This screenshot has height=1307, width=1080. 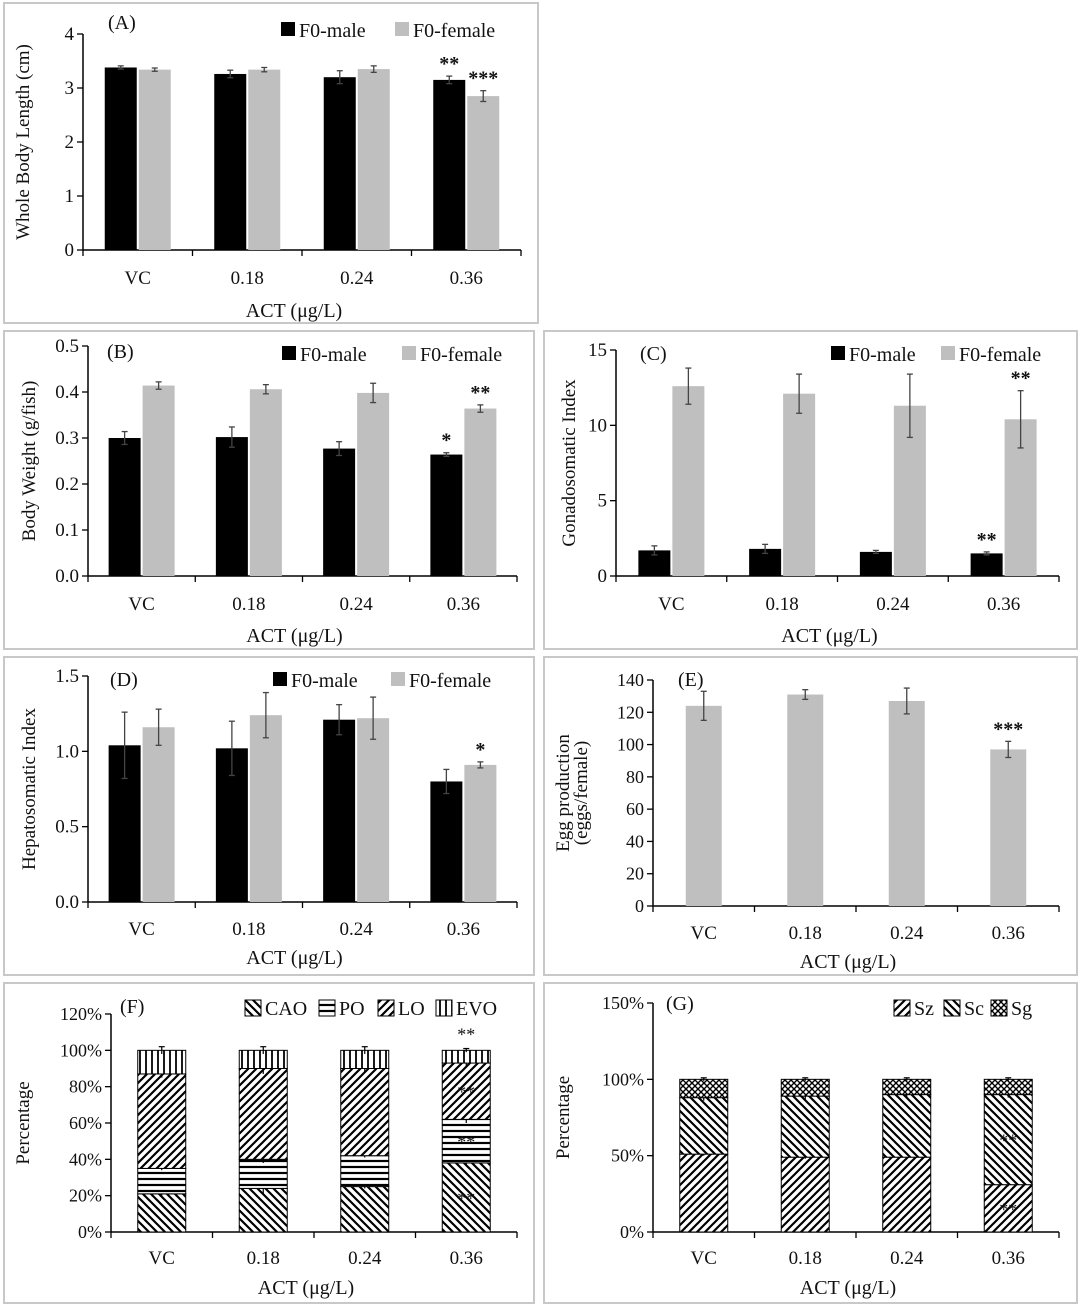 I want to click on chart-f-y-tick-label: 100%, so click(x=81, y=1050).